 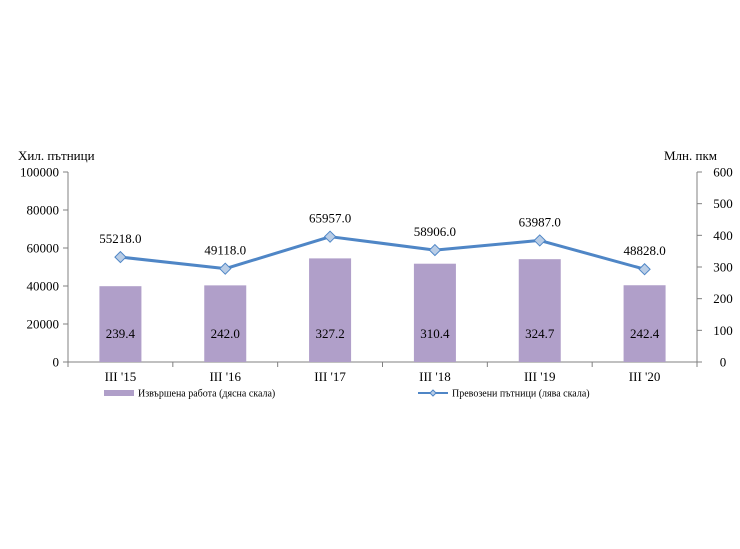 I want to click on line-value-label: 55218.0, so click(x=120, y=238).